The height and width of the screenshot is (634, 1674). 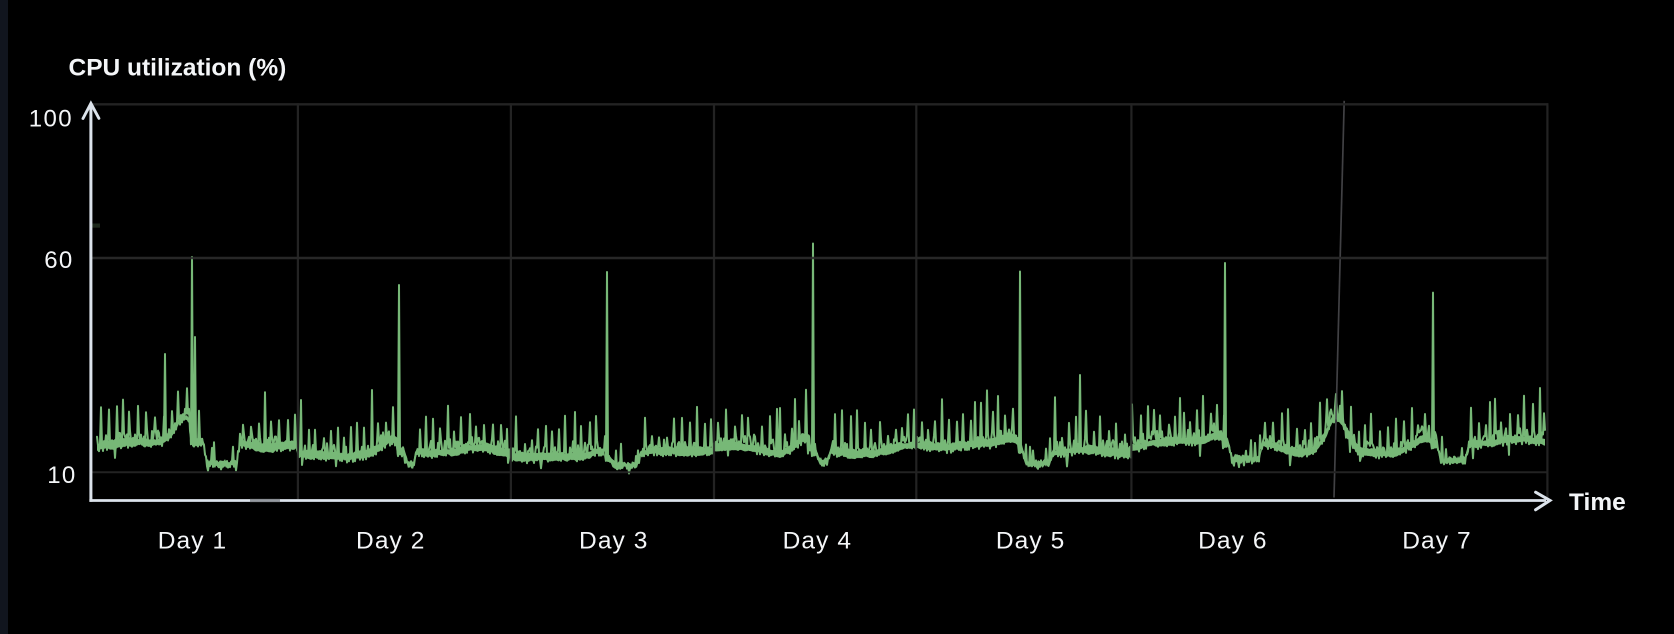 I want to click on svg-text: Time, so click(x=1597, y=502).